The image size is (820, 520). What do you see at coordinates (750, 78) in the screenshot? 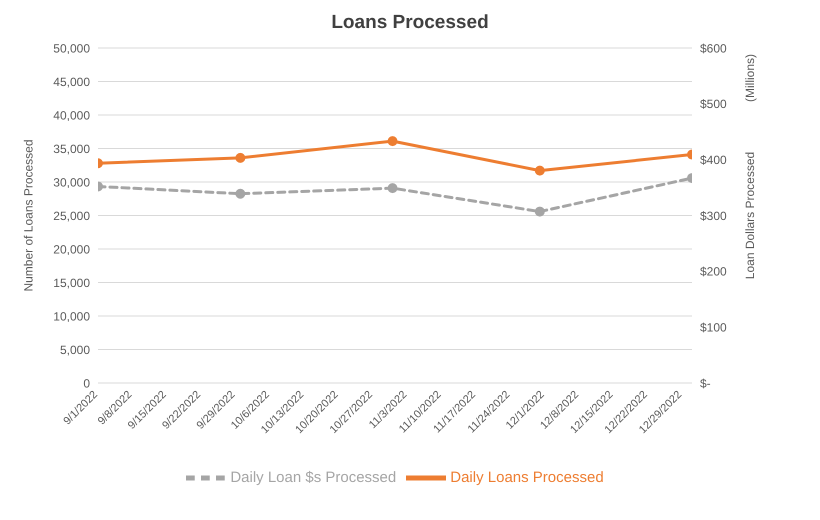
I see `text: (Millions)` at bounding box center [750, 78].